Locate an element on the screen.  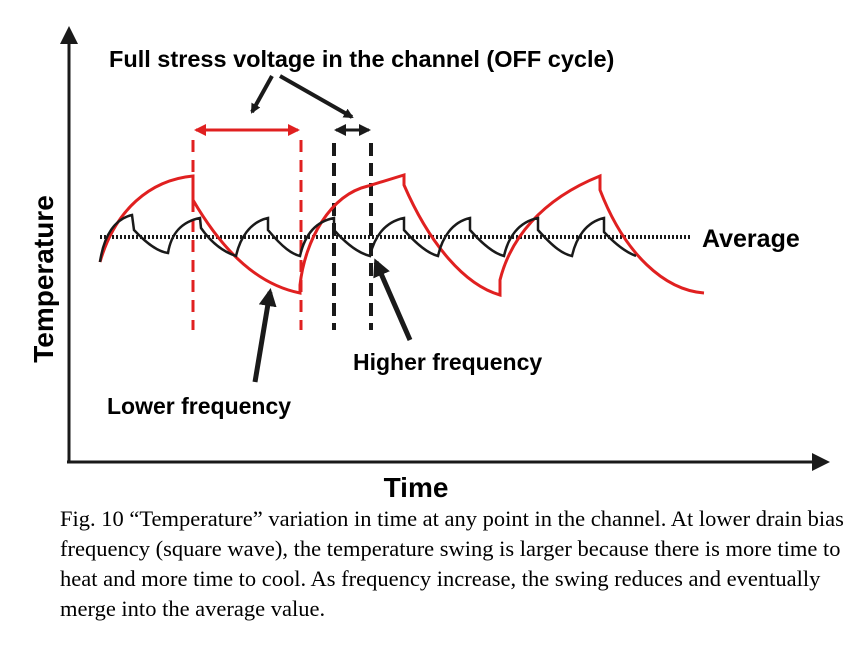
lower-frequency-label: Lower frequency is located at coordinates (199, 406).